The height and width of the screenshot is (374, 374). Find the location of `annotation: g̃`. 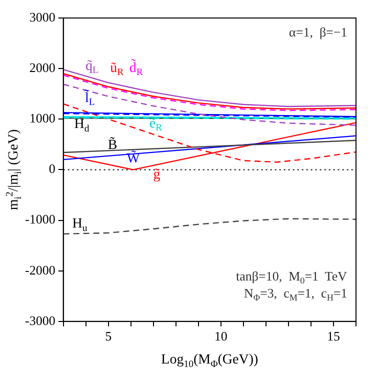

annotation: g̃ is located at coordinates (156, 175).